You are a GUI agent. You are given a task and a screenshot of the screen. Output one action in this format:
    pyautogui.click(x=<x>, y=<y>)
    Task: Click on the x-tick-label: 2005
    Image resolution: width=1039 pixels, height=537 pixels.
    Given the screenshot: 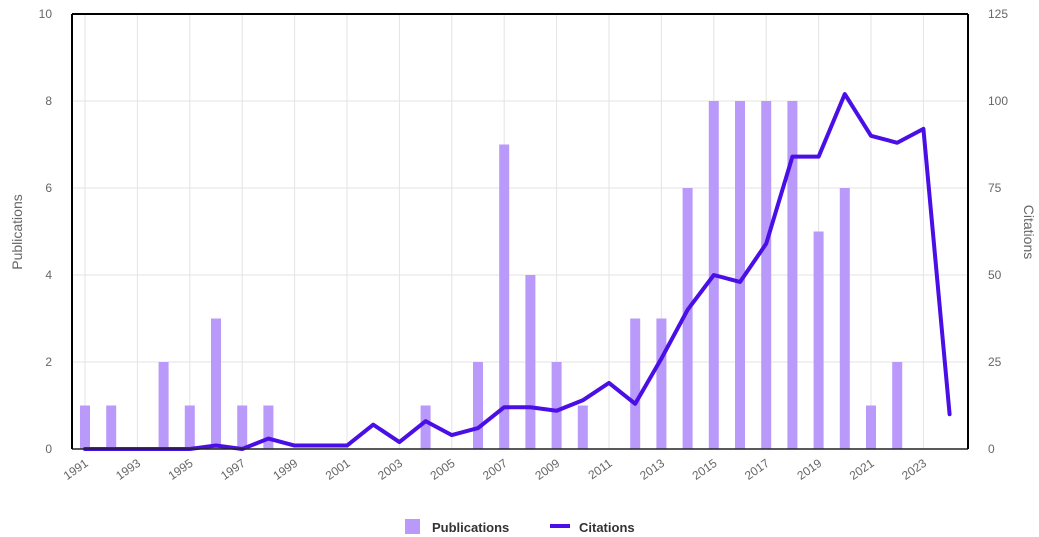 What is the action you would take?
    pyautogui.click(x=443, y=469)
    